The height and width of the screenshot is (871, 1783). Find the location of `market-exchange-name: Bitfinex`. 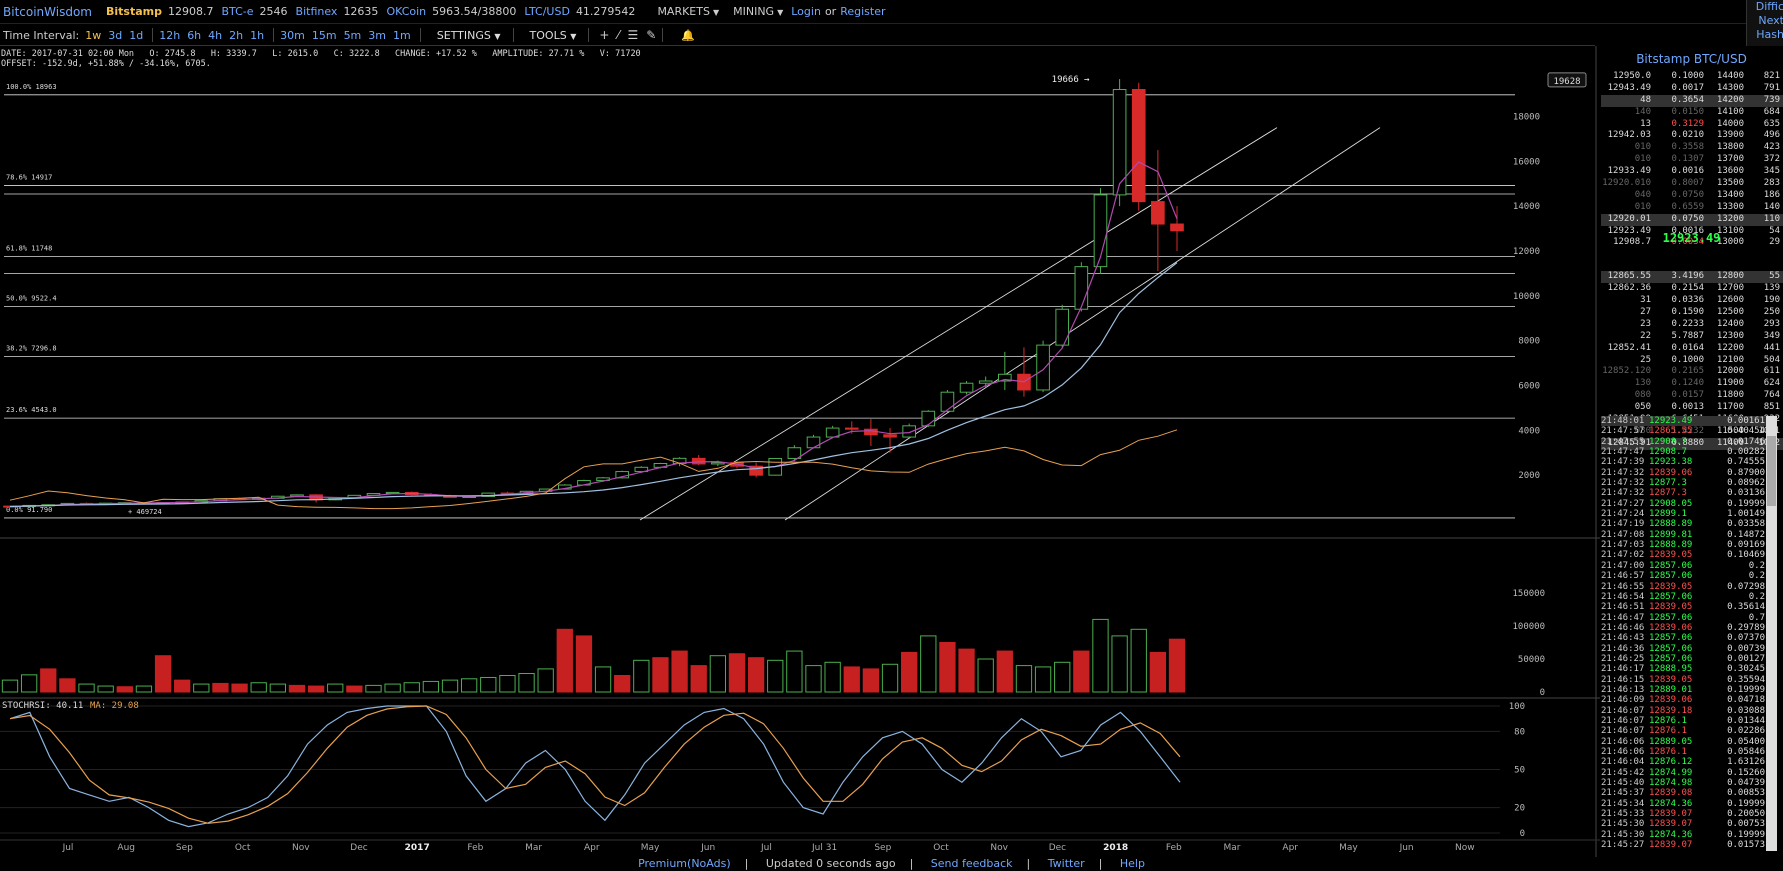

market-exchange-name: Bitfinex is located at coordinates (316, 11).